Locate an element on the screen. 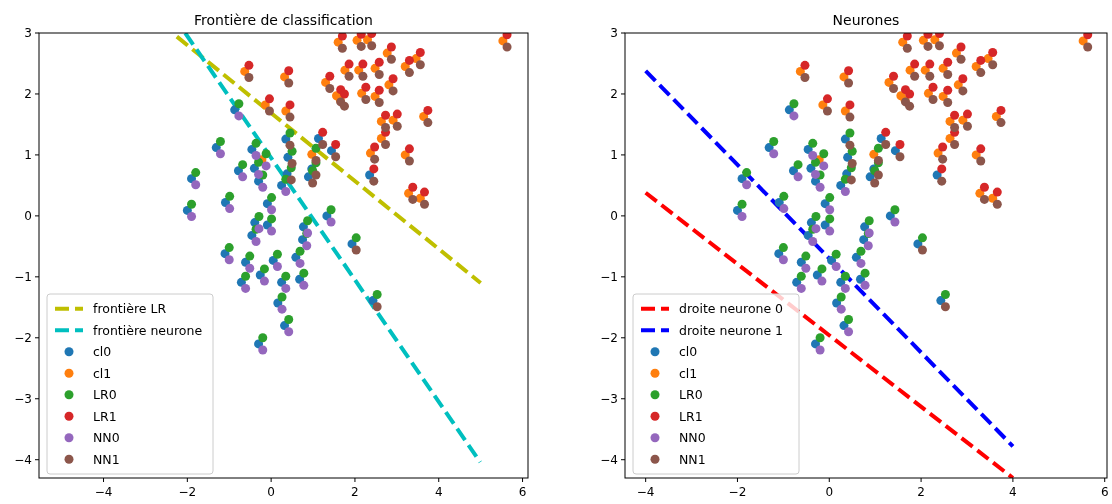 The width and height of the screenshot is (1112, 504). y-tick-label: −2 is located at coordinates (609, 337).